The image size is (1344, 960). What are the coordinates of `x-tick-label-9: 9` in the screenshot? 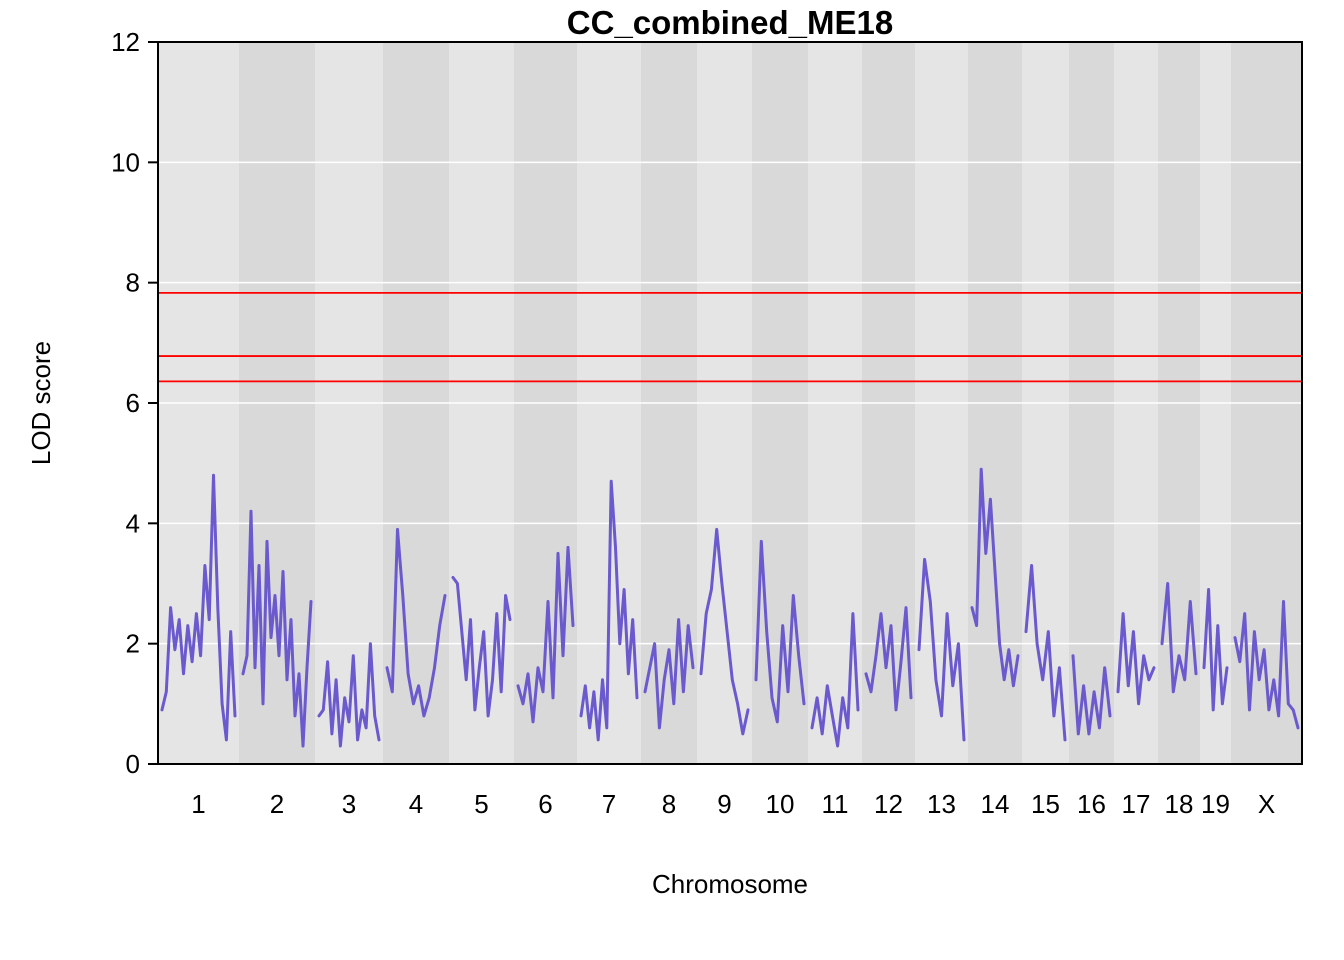 It's located at (724, 804).